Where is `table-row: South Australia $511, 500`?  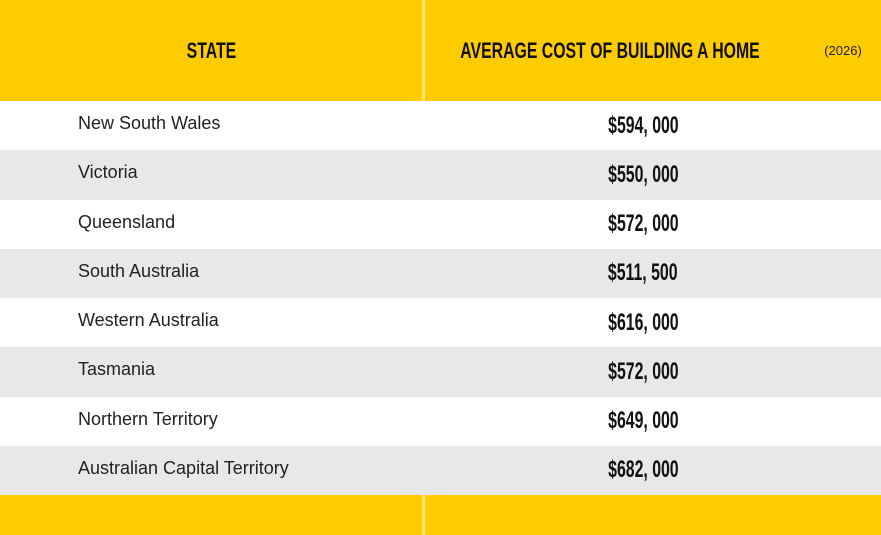
table-row: South Australia $511, 500 is located at coordinates (440, 273).